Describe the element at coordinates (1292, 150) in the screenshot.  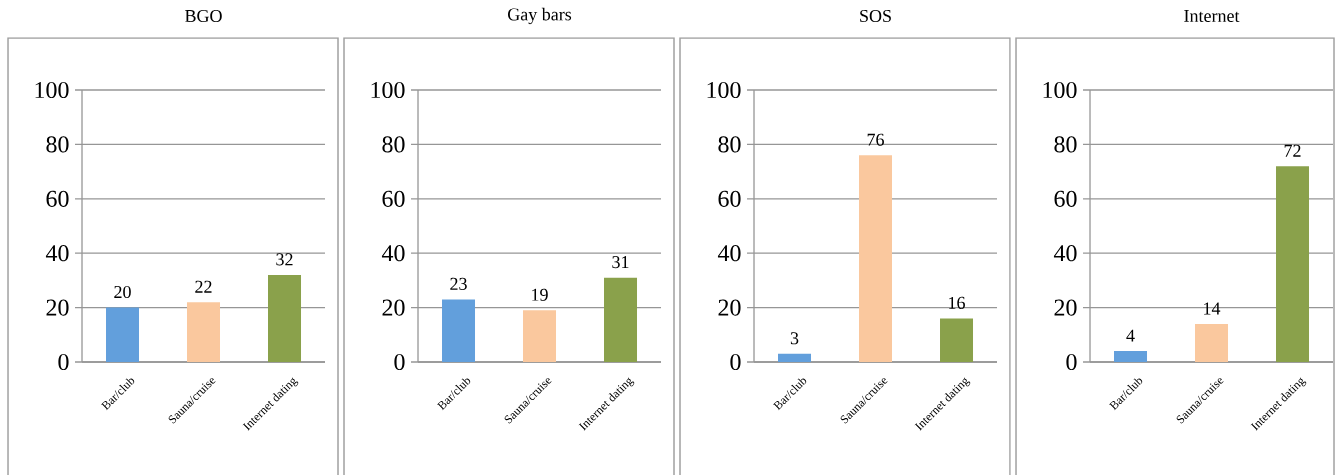
I see `data-label: 72` at that location.